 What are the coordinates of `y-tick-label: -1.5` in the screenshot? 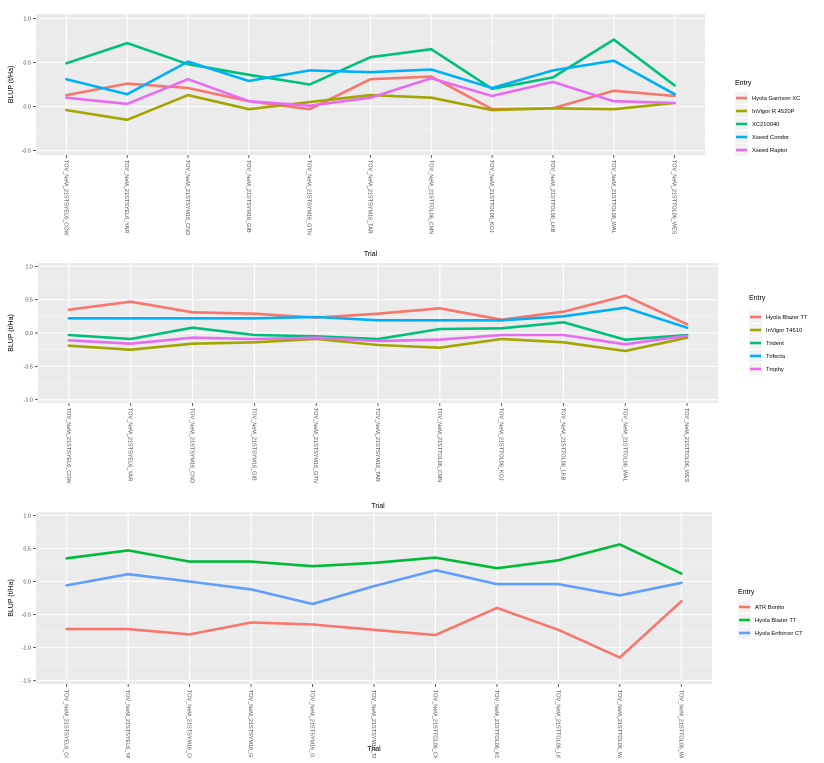 It's located at (26, 682).